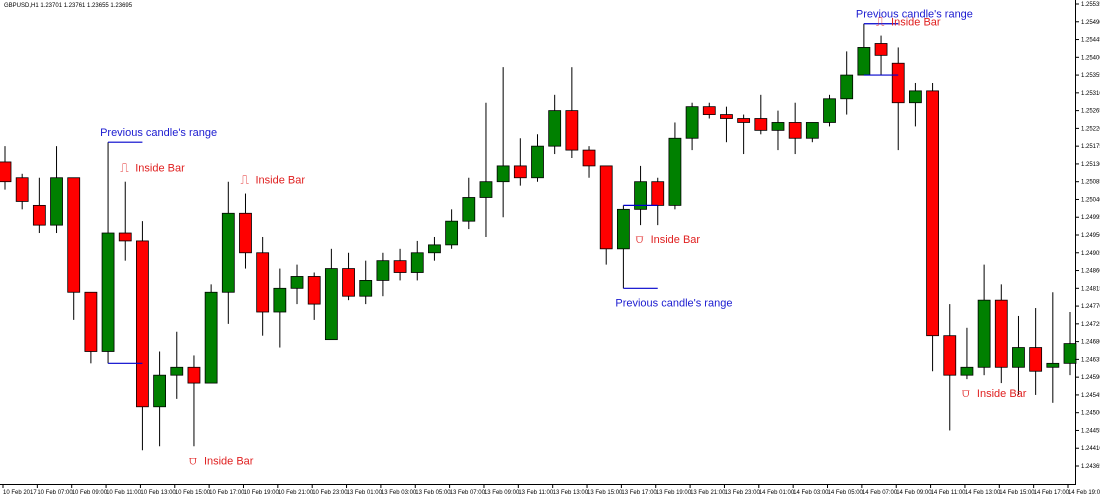 Image resolution: width=1100 pixels, height=497 pixels. Describe the element at coordinates (1090, 414) in the screenshot. I see `y-tick-label: 1.24500` at that location.